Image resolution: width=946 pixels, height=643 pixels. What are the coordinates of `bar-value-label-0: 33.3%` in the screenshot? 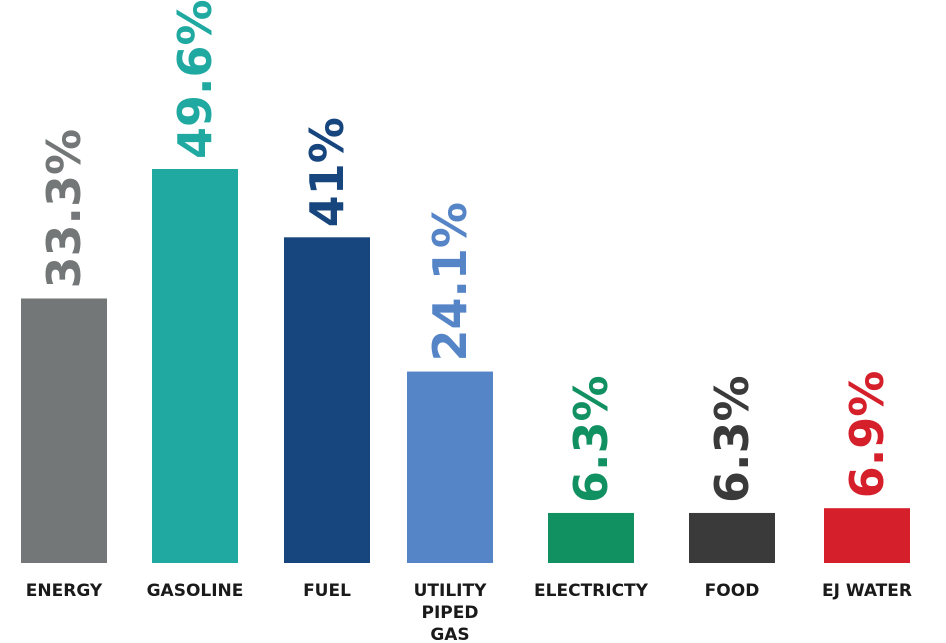 It's located at (64, 209).